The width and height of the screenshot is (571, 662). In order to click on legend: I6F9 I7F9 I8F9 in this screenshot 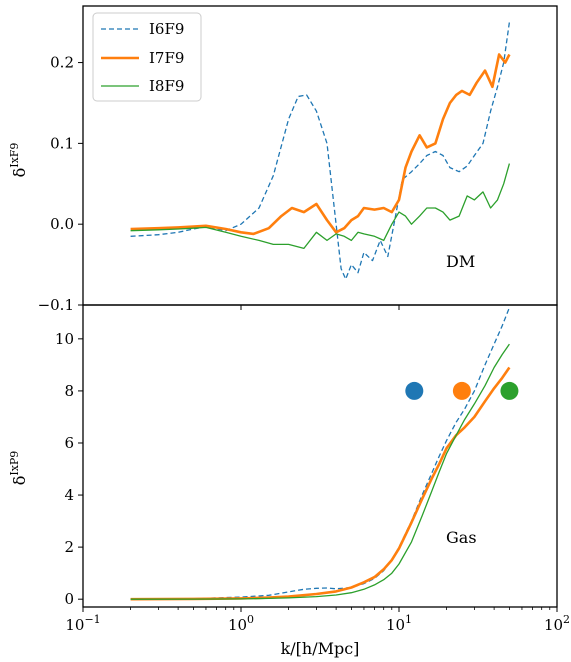, I will do `click(147, 57)`.